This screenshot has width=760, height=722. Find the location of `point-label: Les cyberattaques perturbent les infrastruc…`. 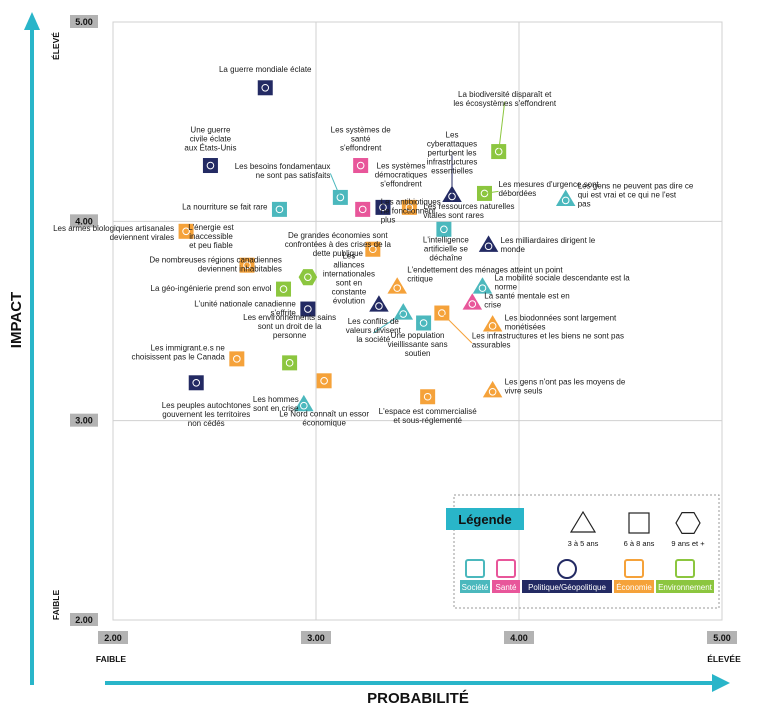

point-label: Les cyberattaques perturbent les infrastruc… is located at coordinates (452, 152).